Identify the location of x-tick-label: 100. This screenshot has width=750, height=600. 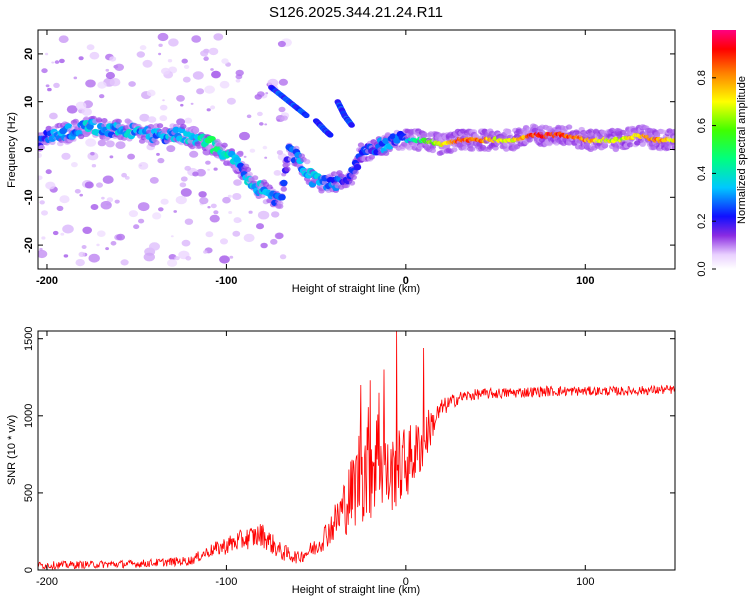
(585, 582).